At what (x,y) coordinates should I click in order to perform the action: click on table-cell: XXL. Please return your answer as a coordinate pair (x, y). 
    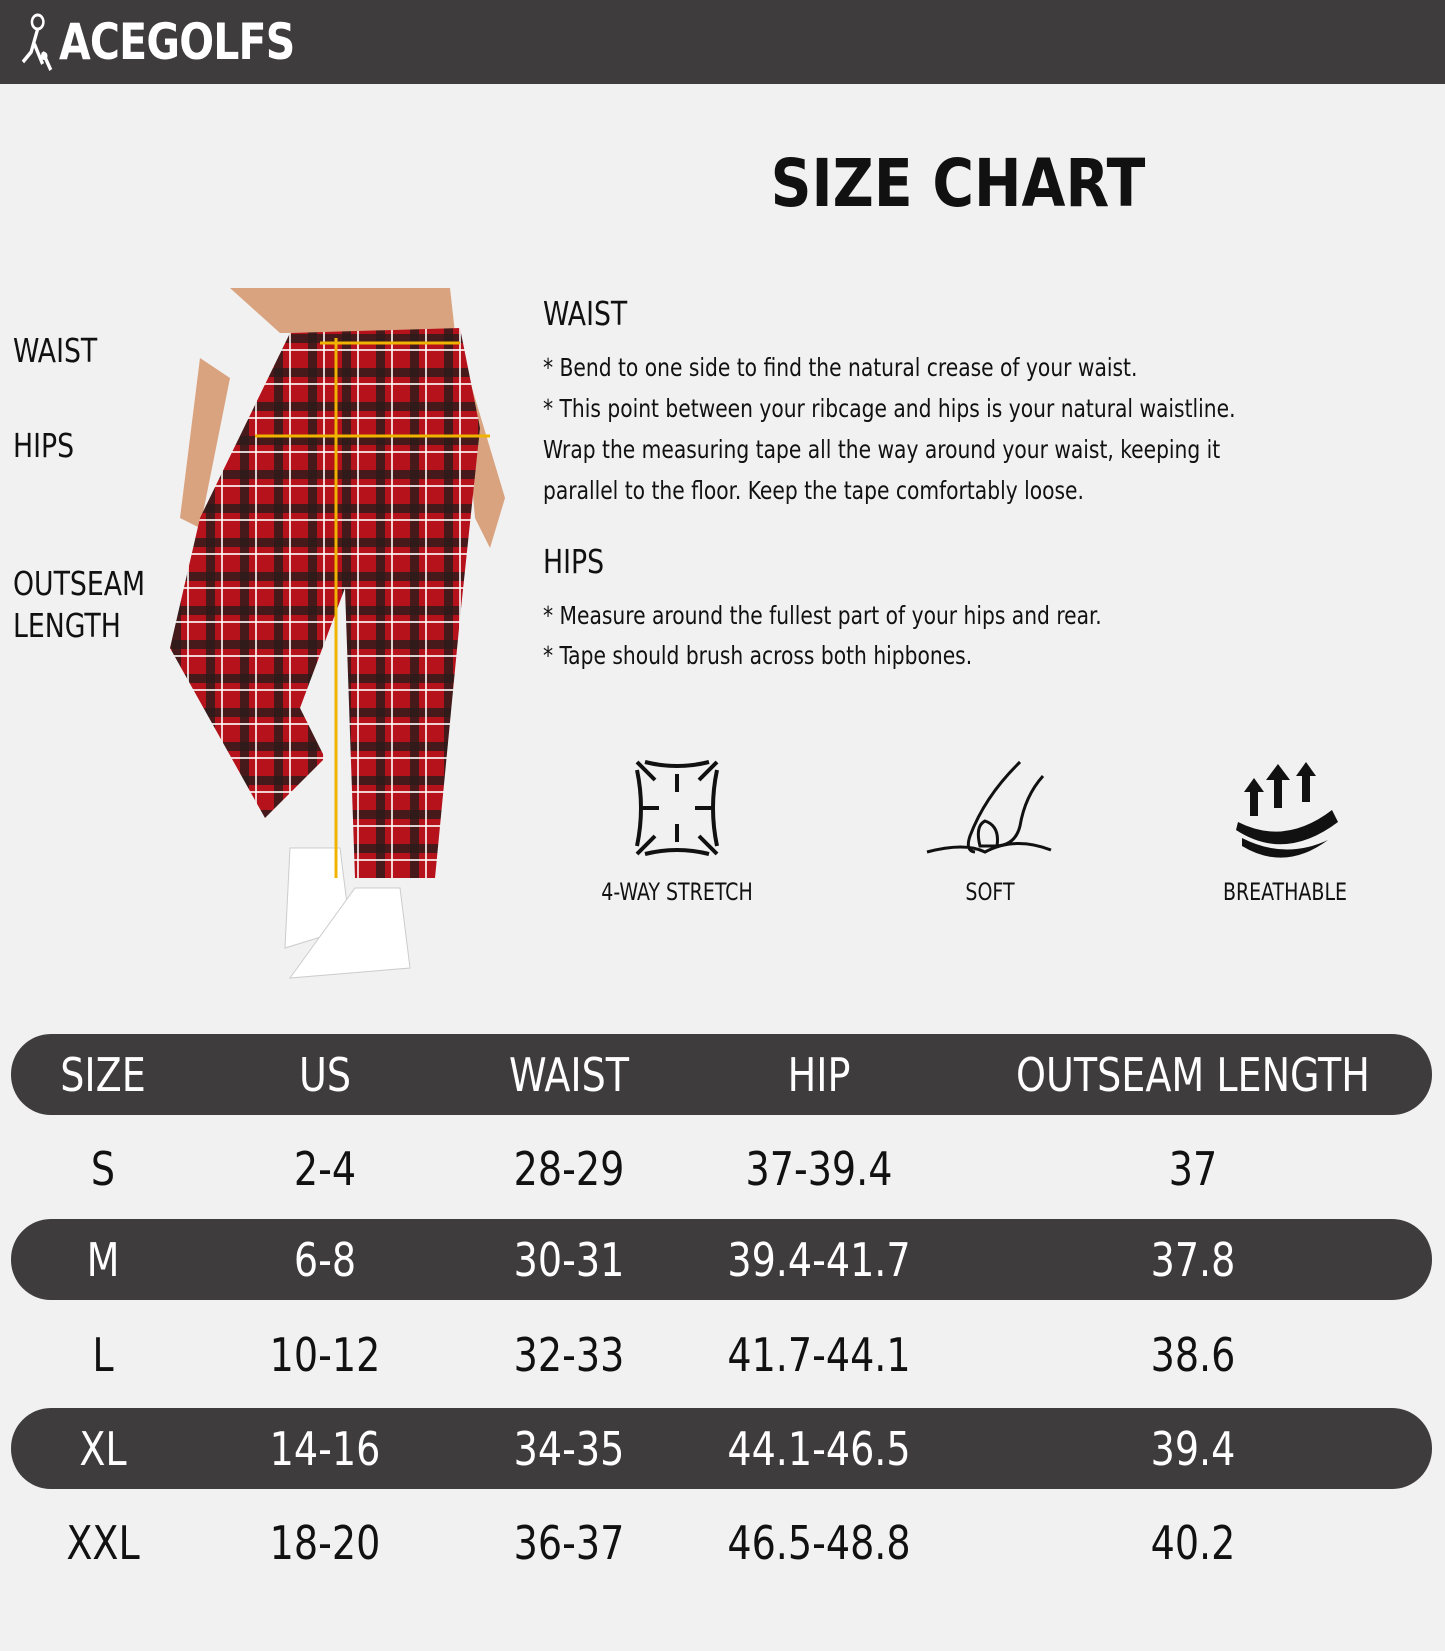
    Looking at the image, I should click on (103, 1542).